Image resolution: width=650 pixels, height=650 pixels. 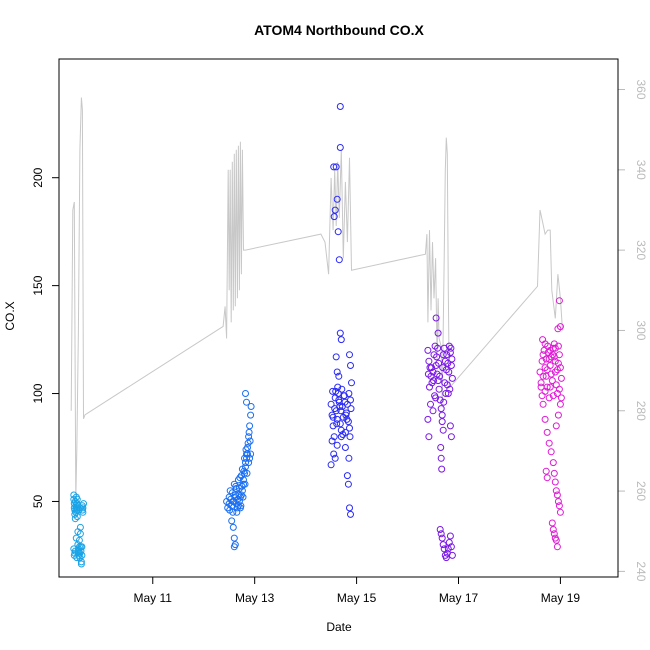 I want to click on y2-tick-label: 360, so click(x=641, y=90).